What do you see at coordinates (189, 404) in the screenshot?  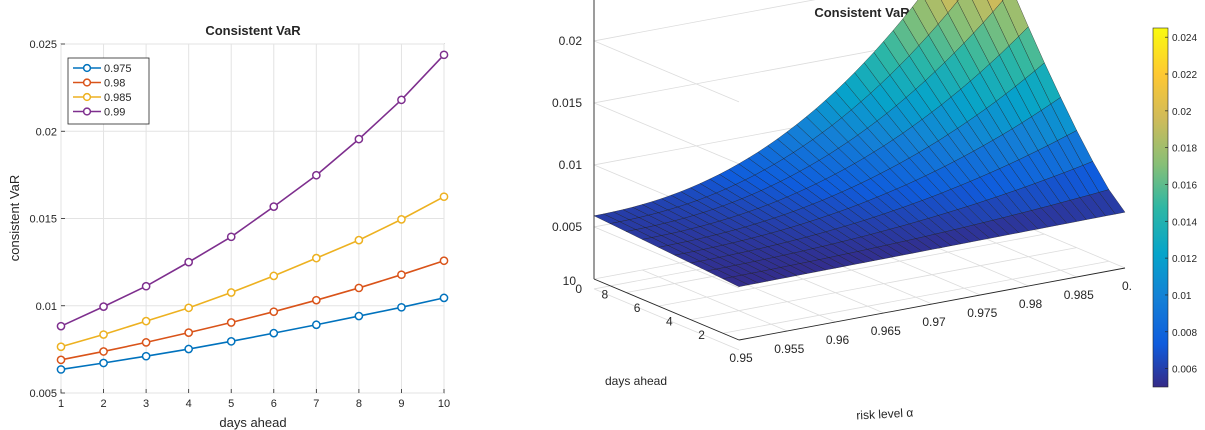 I see `x-tick-label: 4` at bounding box center [189, 404].